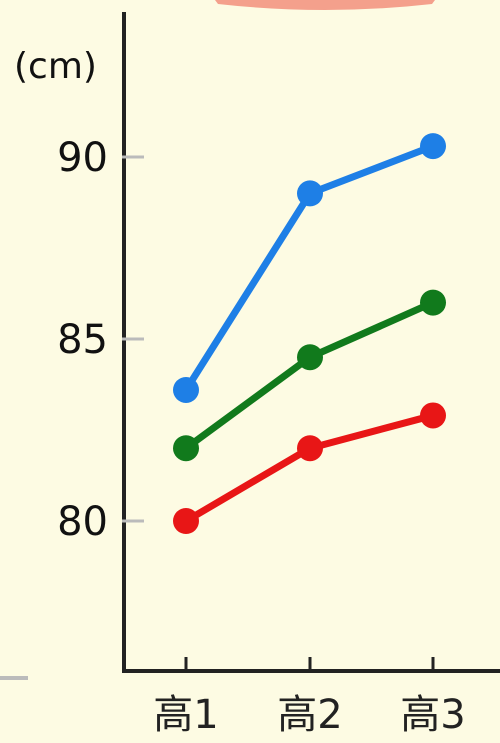 The width and height of the screenshot is (500, 743). Describe the element at coordinates (309, 715) in the screenshot. I see `x-tick-label-2: 高2` at that location.